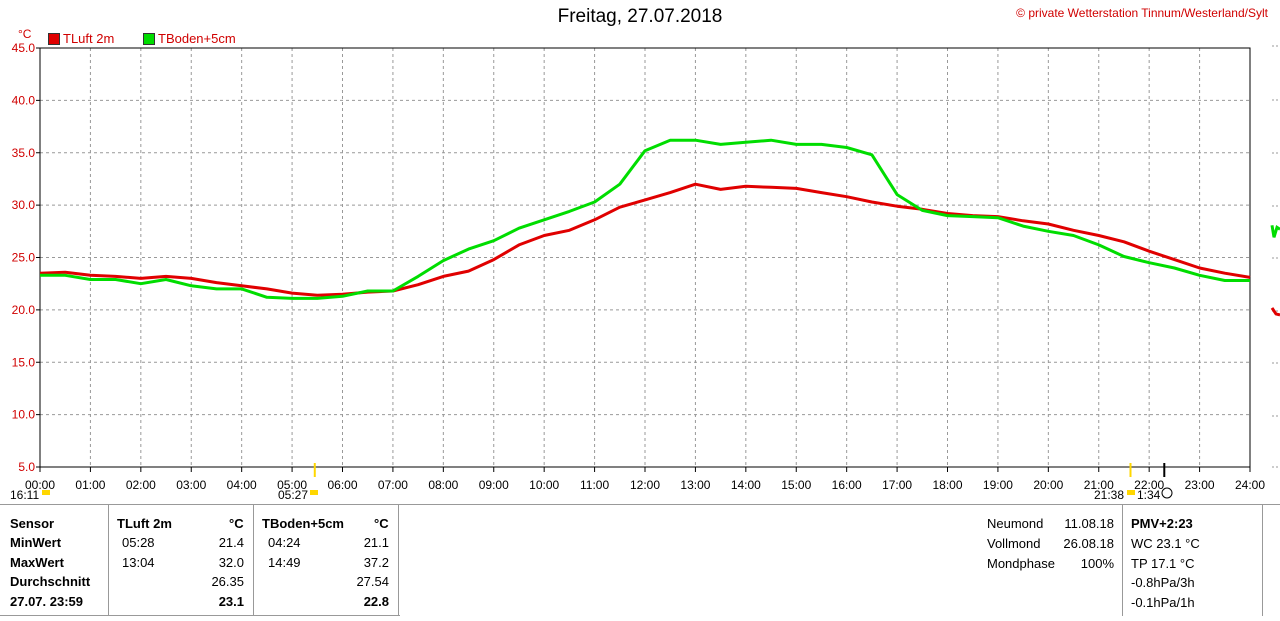 This screenshot has width=1280, height=621. Describe the element at coordinates (897, 485) in the screenshot. I see `x-tick-label: 17:00` at that location.